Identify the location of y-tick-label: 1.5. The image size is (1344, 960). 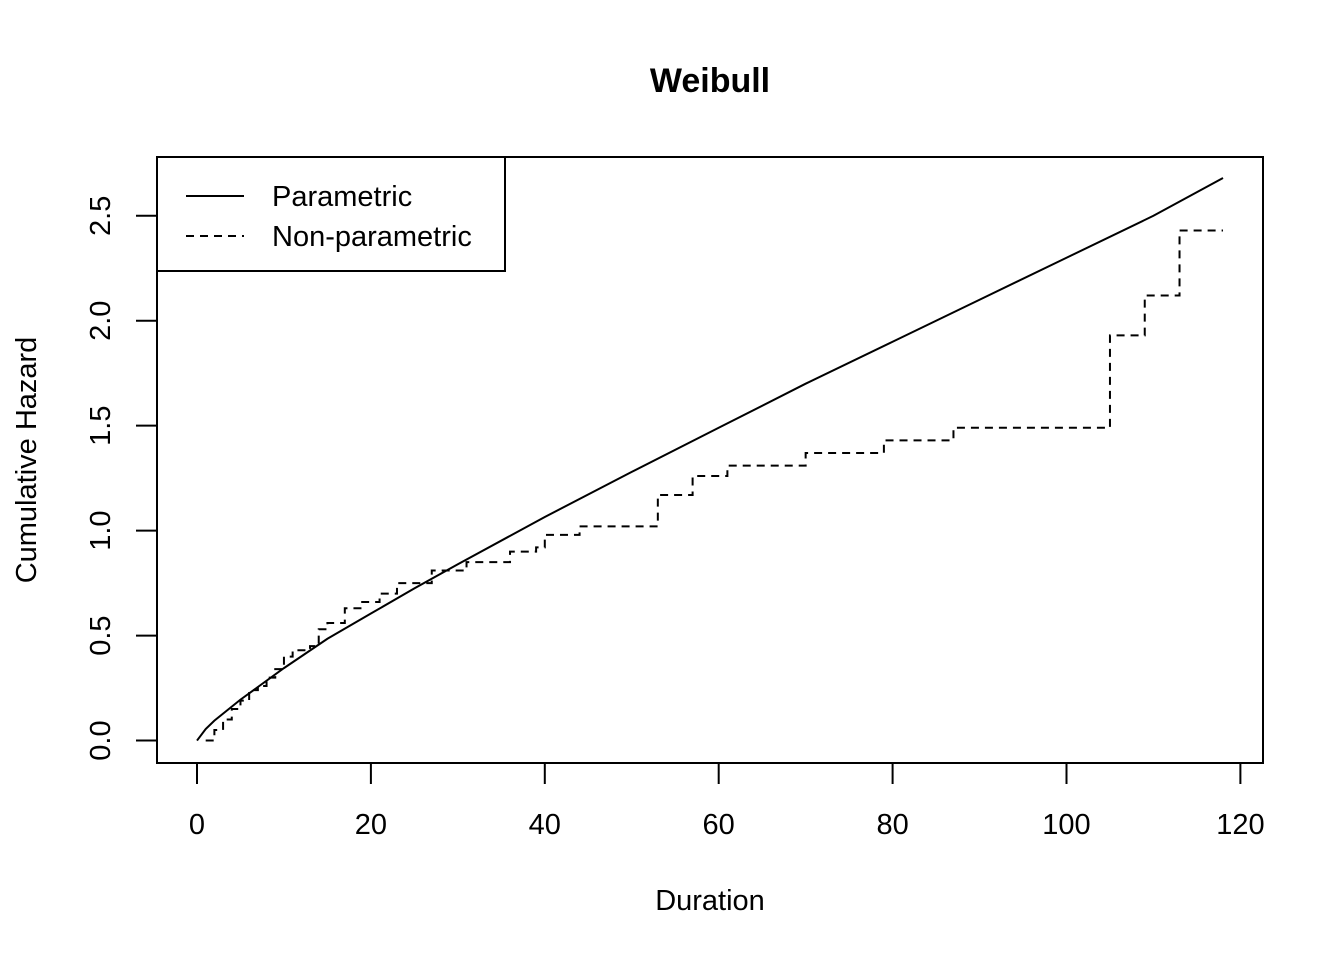
(101, 426).